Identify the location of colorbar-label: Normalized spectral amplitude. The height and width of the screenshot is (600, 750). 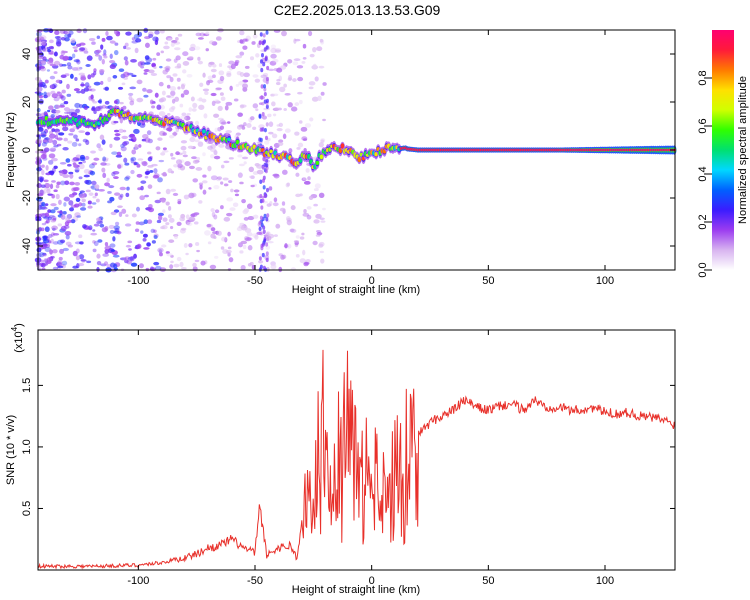
(743, 150).